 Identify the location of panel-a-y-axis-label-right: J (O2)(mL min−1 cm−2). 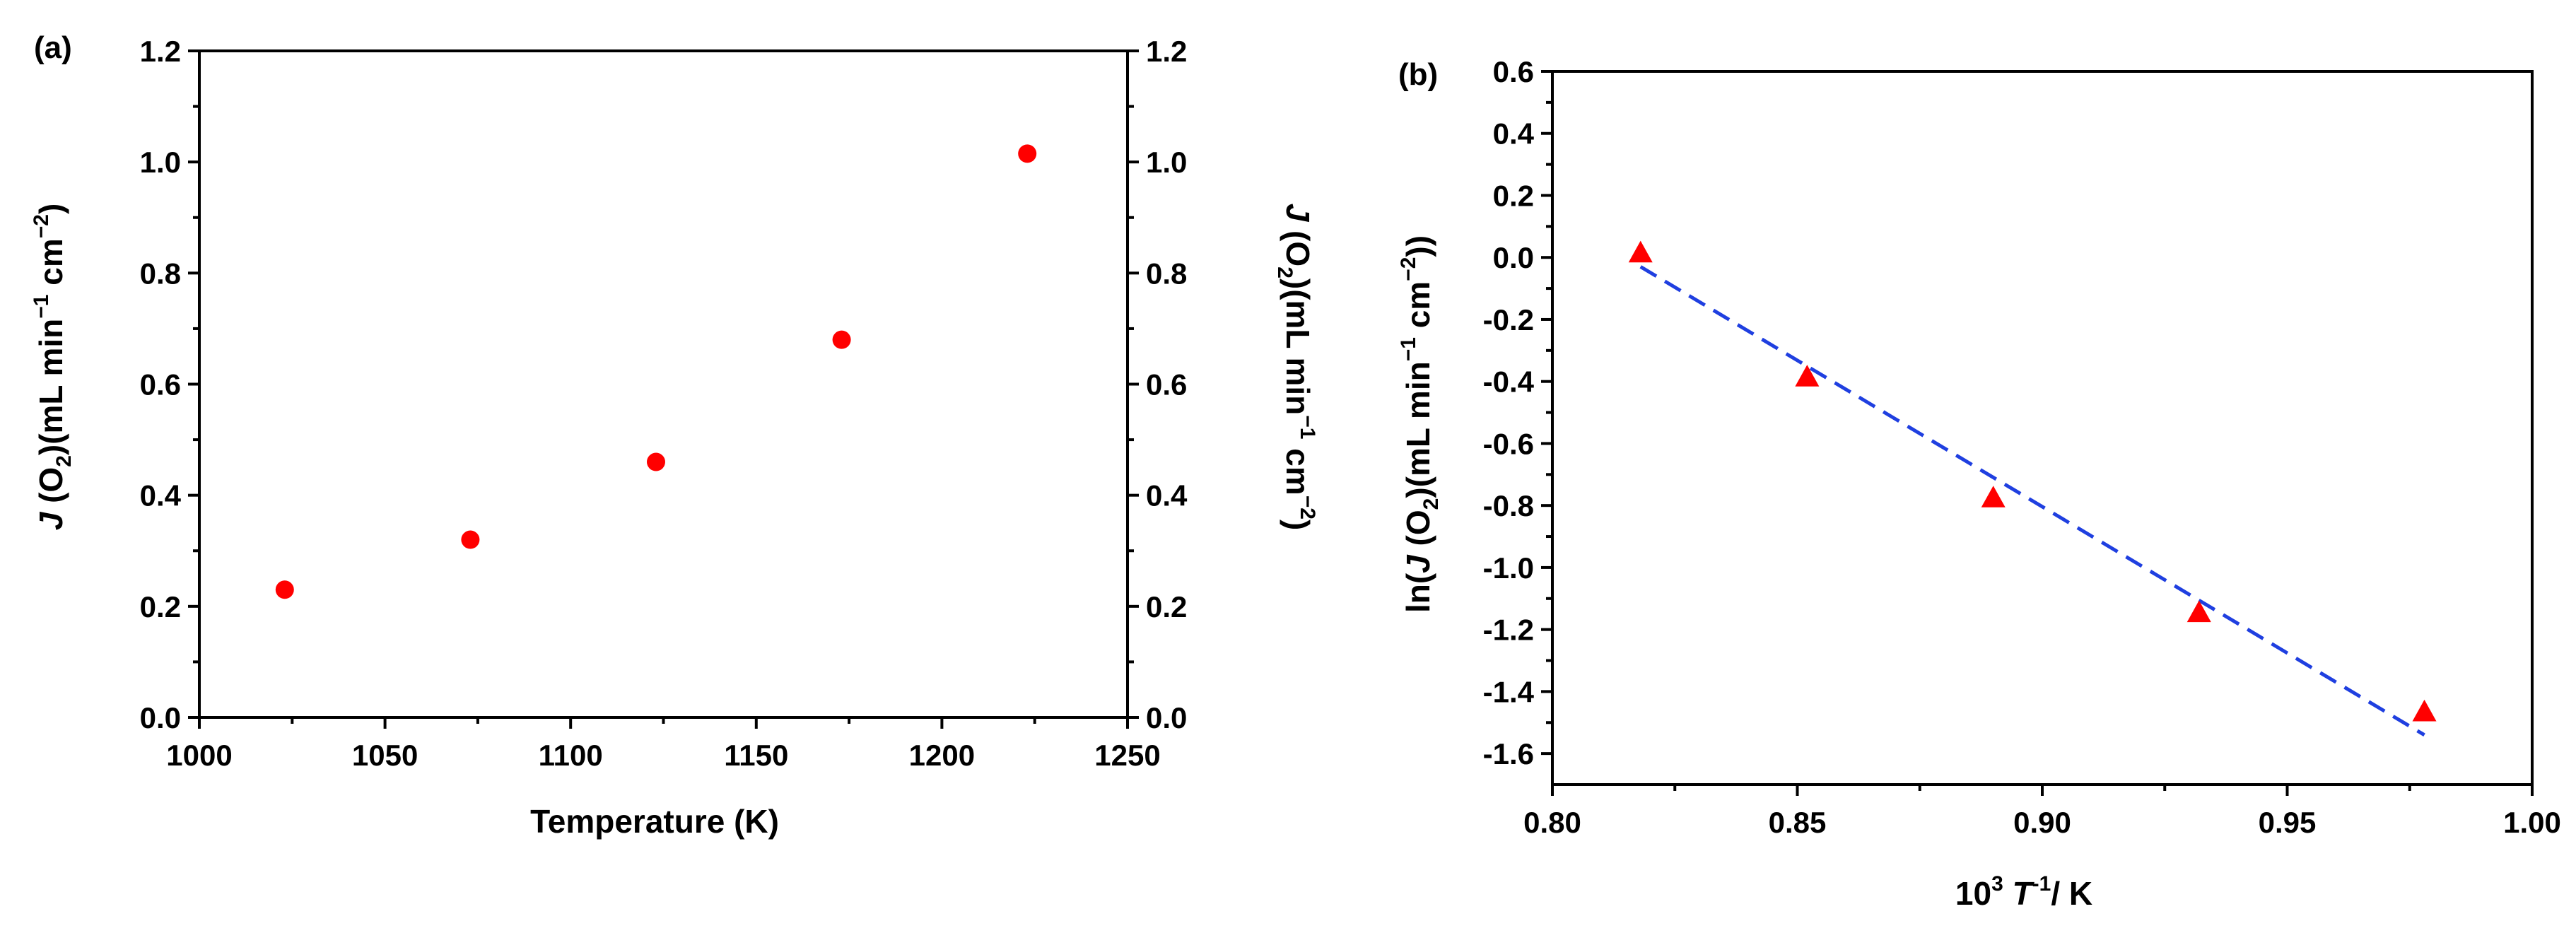
(1296, 368).